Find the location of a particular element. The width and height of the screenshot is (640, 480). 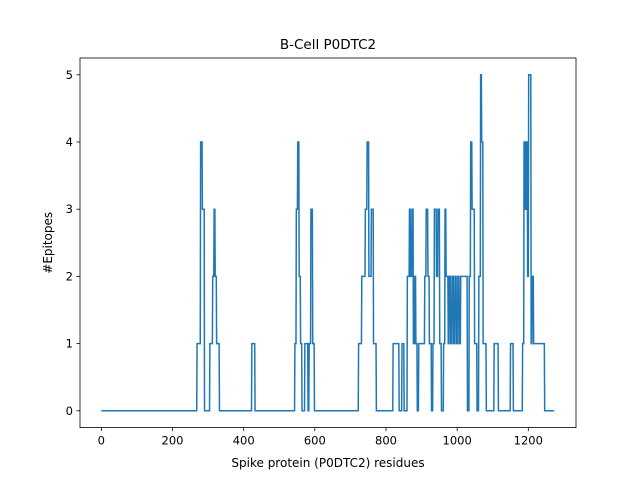

y-axis: 0 1 2 3 4 5 is located at coordinates (73, 243).